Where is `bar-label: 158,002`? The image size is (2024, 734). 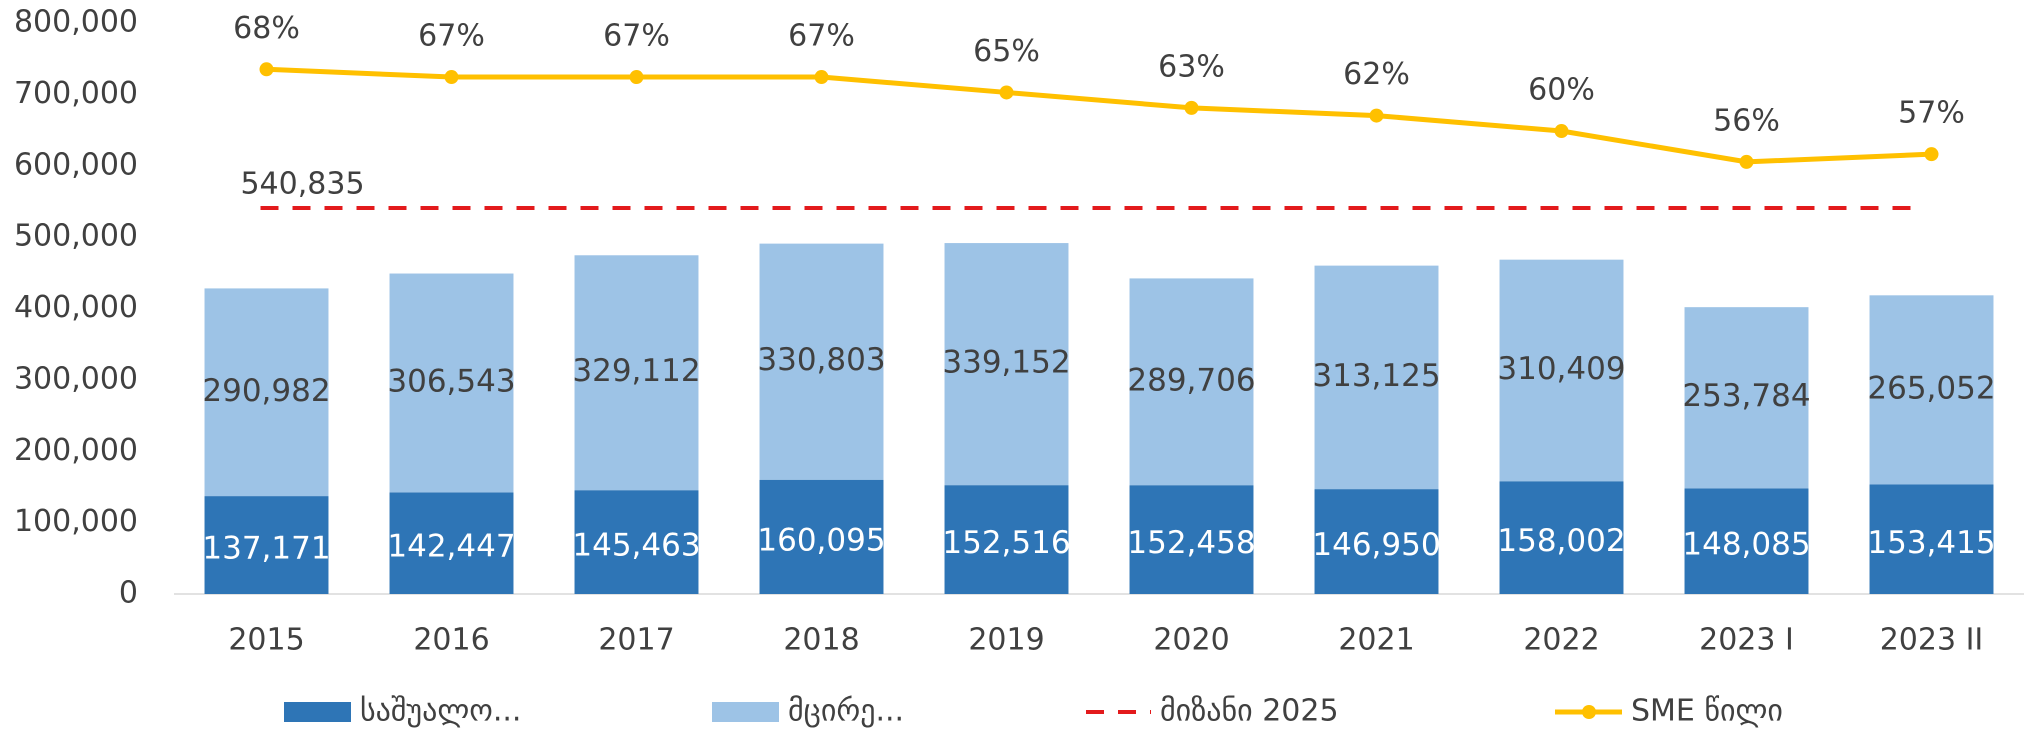
bar-label: 158,002 is located at coordinates (1561, 541).